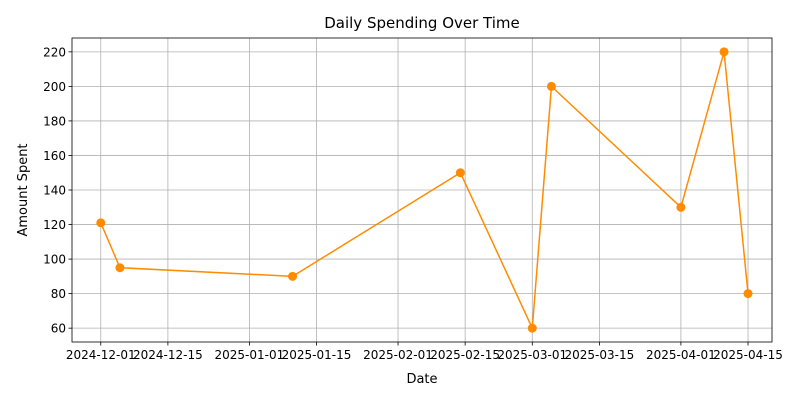 This screenshot has height=400, width=800. I want to click on y-tick-label: 160, so click(54, 156).